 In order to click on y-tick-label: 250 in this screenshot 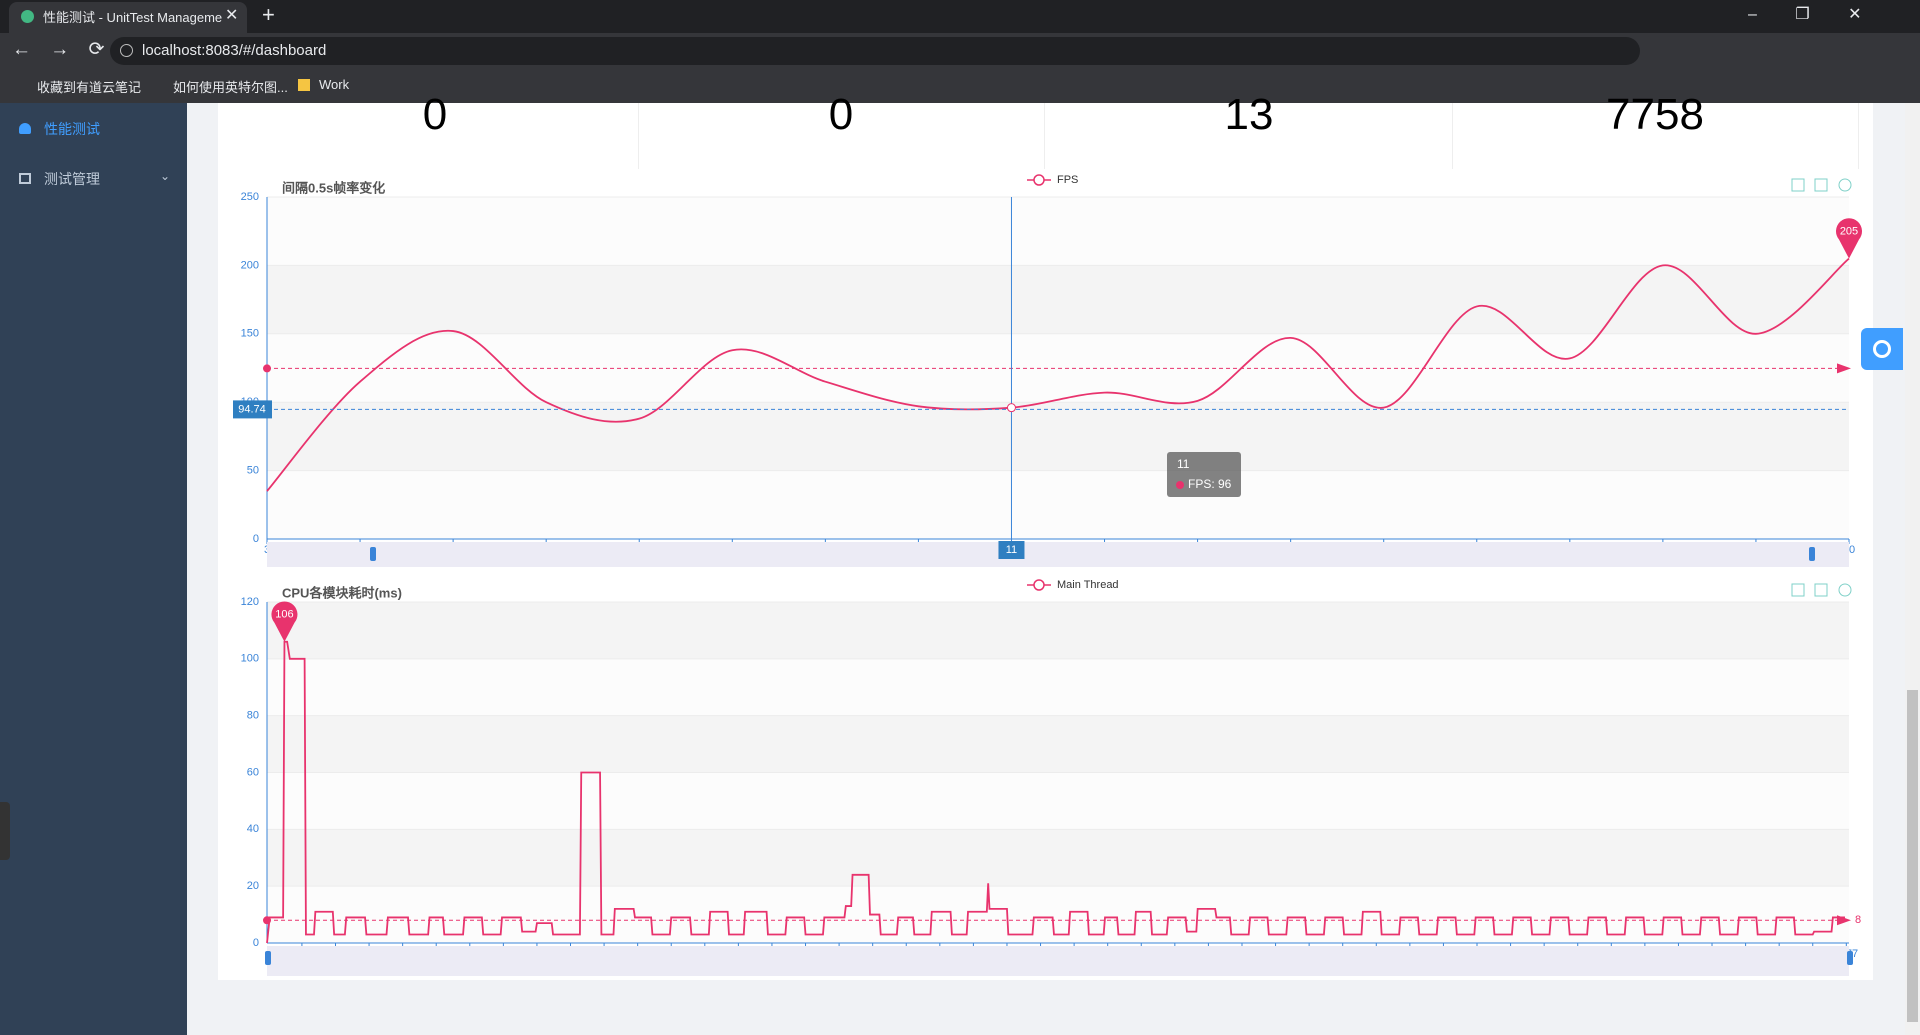, I will do `click(250, 197)`.